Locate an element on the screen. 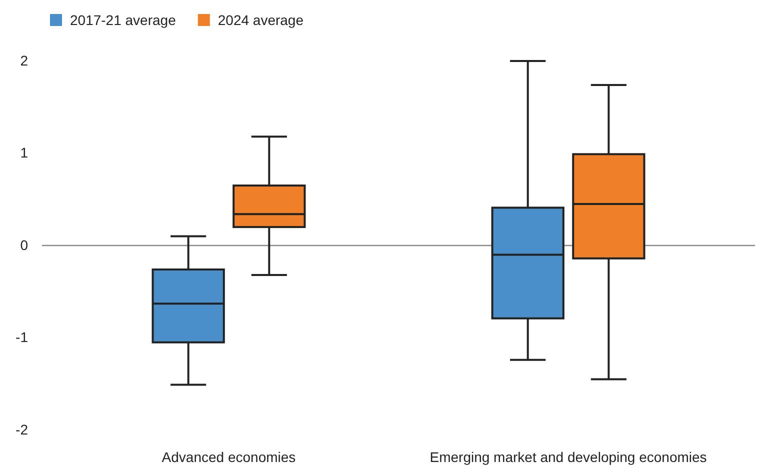 The height and width of the screenshot is (469, 765). legend-label: 2017-21 average is located at coordinates (123, 20).